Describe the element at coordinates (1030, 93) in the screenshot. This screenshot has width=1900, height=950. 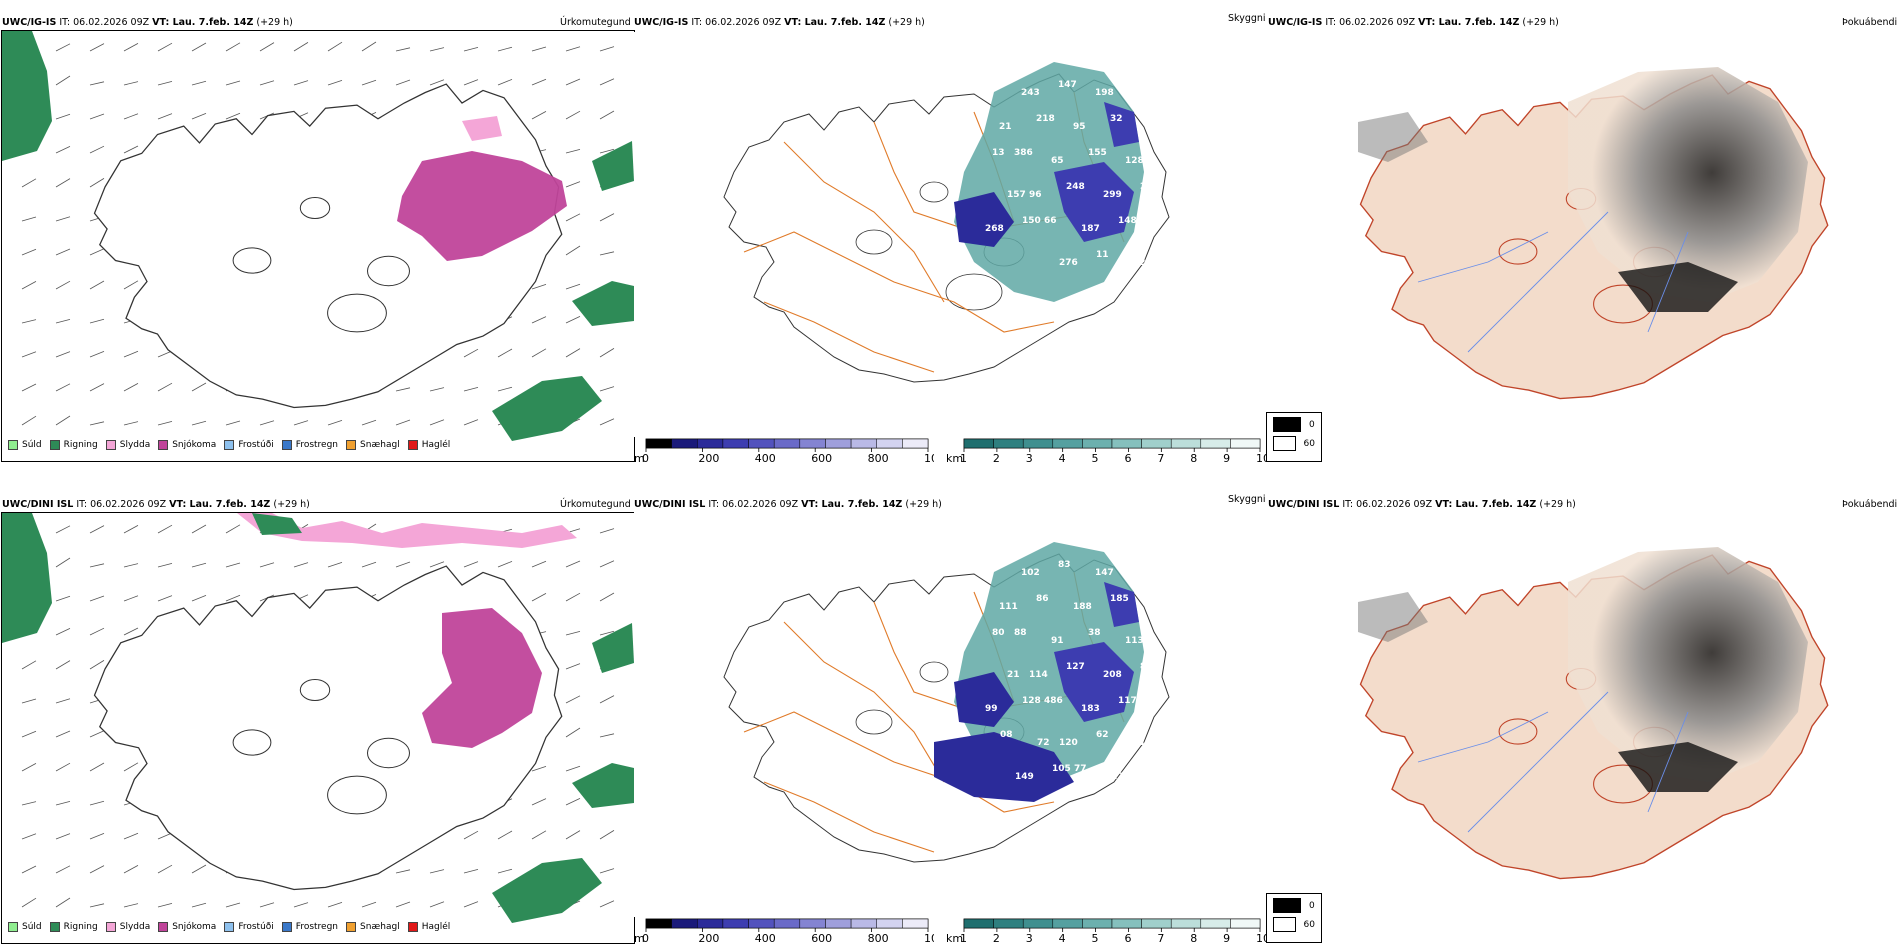
I see `cloud-base-label: 243` at that location.